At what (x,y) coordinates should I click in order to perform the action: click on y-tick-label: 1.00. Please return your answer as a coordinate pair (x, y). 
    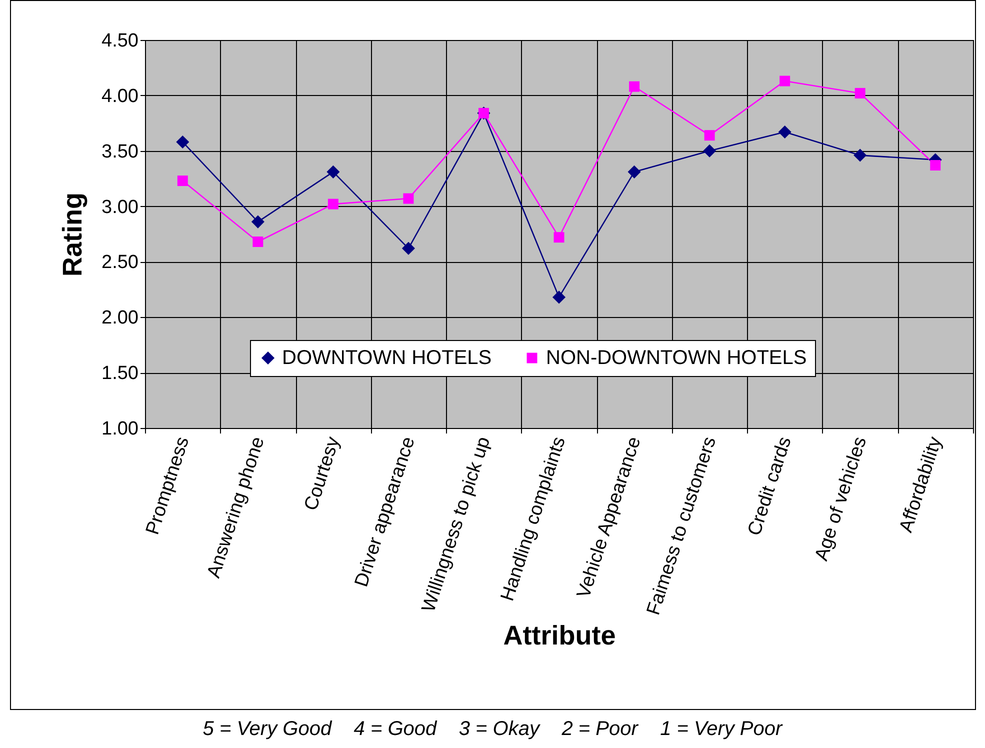
    Looking at the image, I should click on (120, 429).